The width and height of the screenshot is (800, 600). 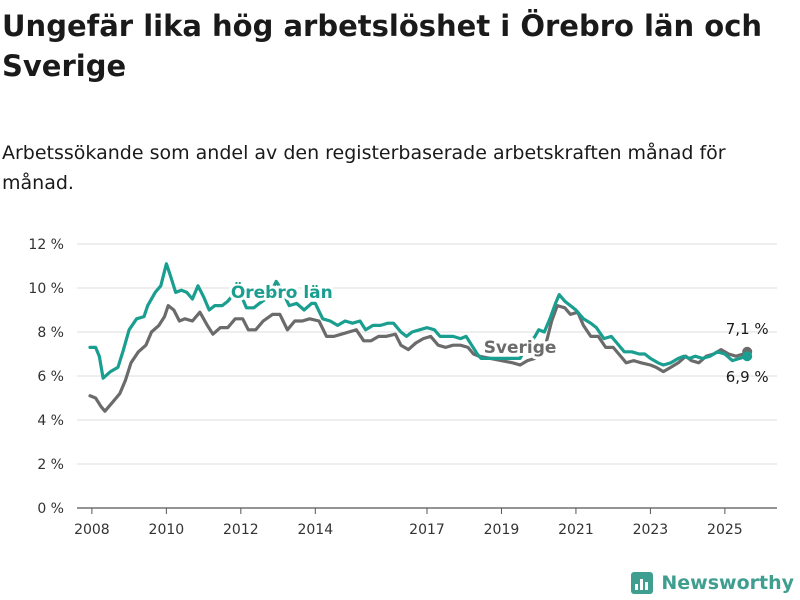 What do you see at coordinates (747, 377) in the screenshot?
I see `end-label-orebro: 6,9 %` at bounding box center [747, 377].